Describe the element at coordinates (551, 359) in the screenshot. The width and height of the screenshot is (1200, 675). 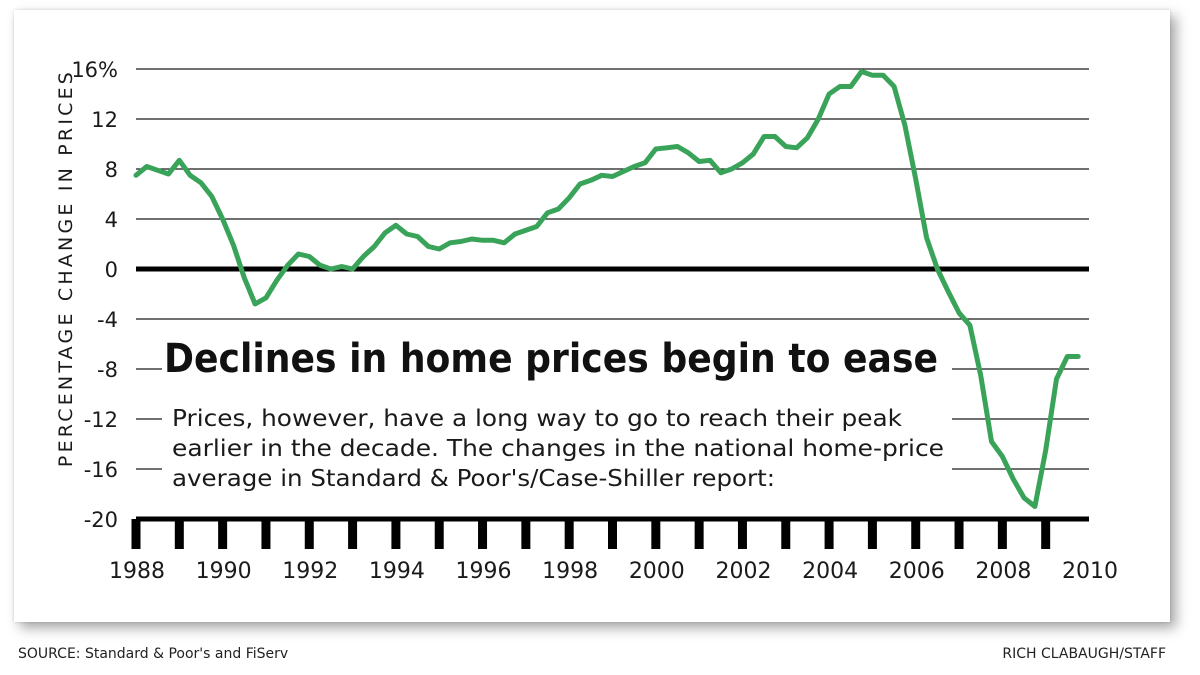
I see `chart-title: Declines in home prices begin to ease` at that location.